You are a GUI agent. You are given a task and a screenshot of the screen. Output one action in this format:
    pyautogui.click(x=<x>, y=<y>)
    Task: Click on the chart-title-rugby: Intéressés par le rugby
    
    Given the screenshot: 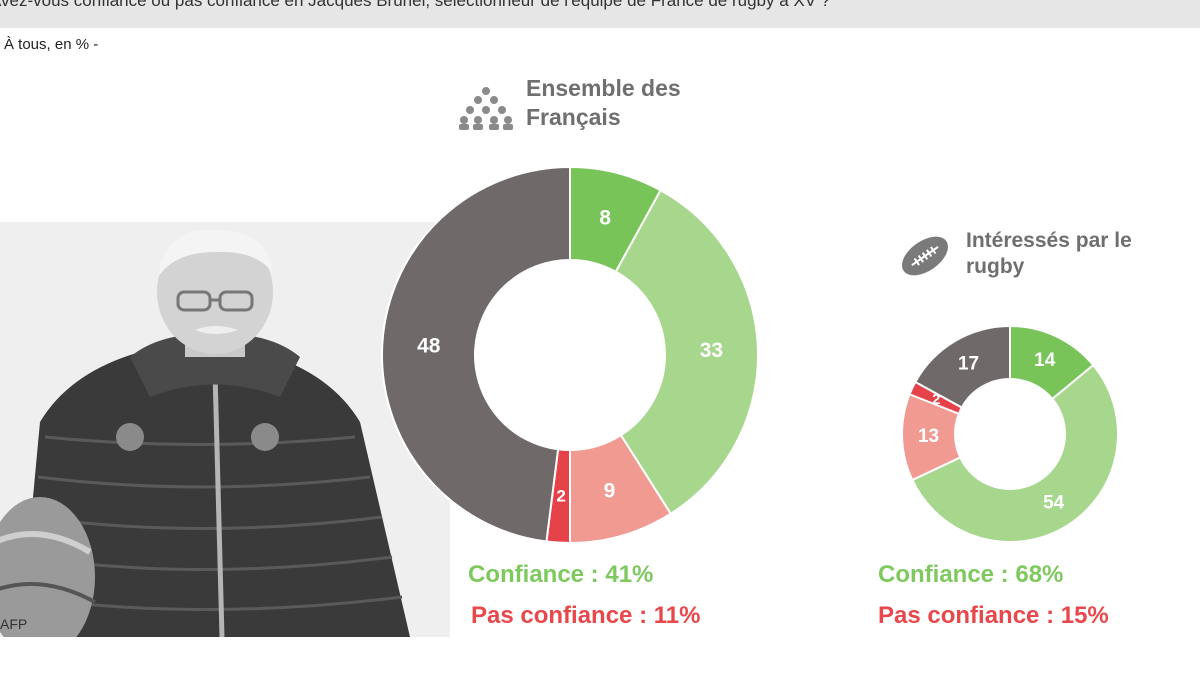 What is the action you would take?
    pyautogui.click(x=1053, y=254)
    